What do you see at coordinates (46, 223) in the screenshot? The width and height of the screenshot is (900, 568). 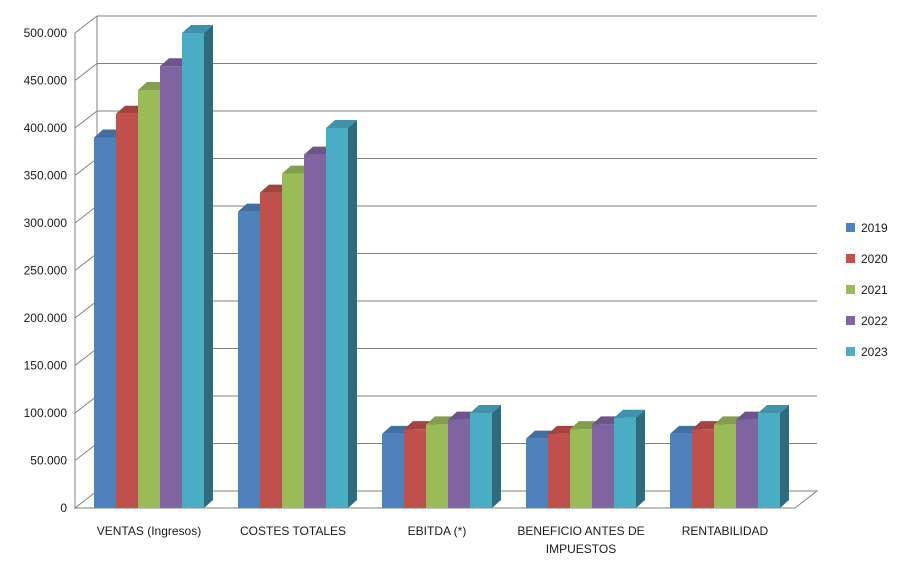 I see `y-tick-label: 300.000` at bounding box center [46, 223].